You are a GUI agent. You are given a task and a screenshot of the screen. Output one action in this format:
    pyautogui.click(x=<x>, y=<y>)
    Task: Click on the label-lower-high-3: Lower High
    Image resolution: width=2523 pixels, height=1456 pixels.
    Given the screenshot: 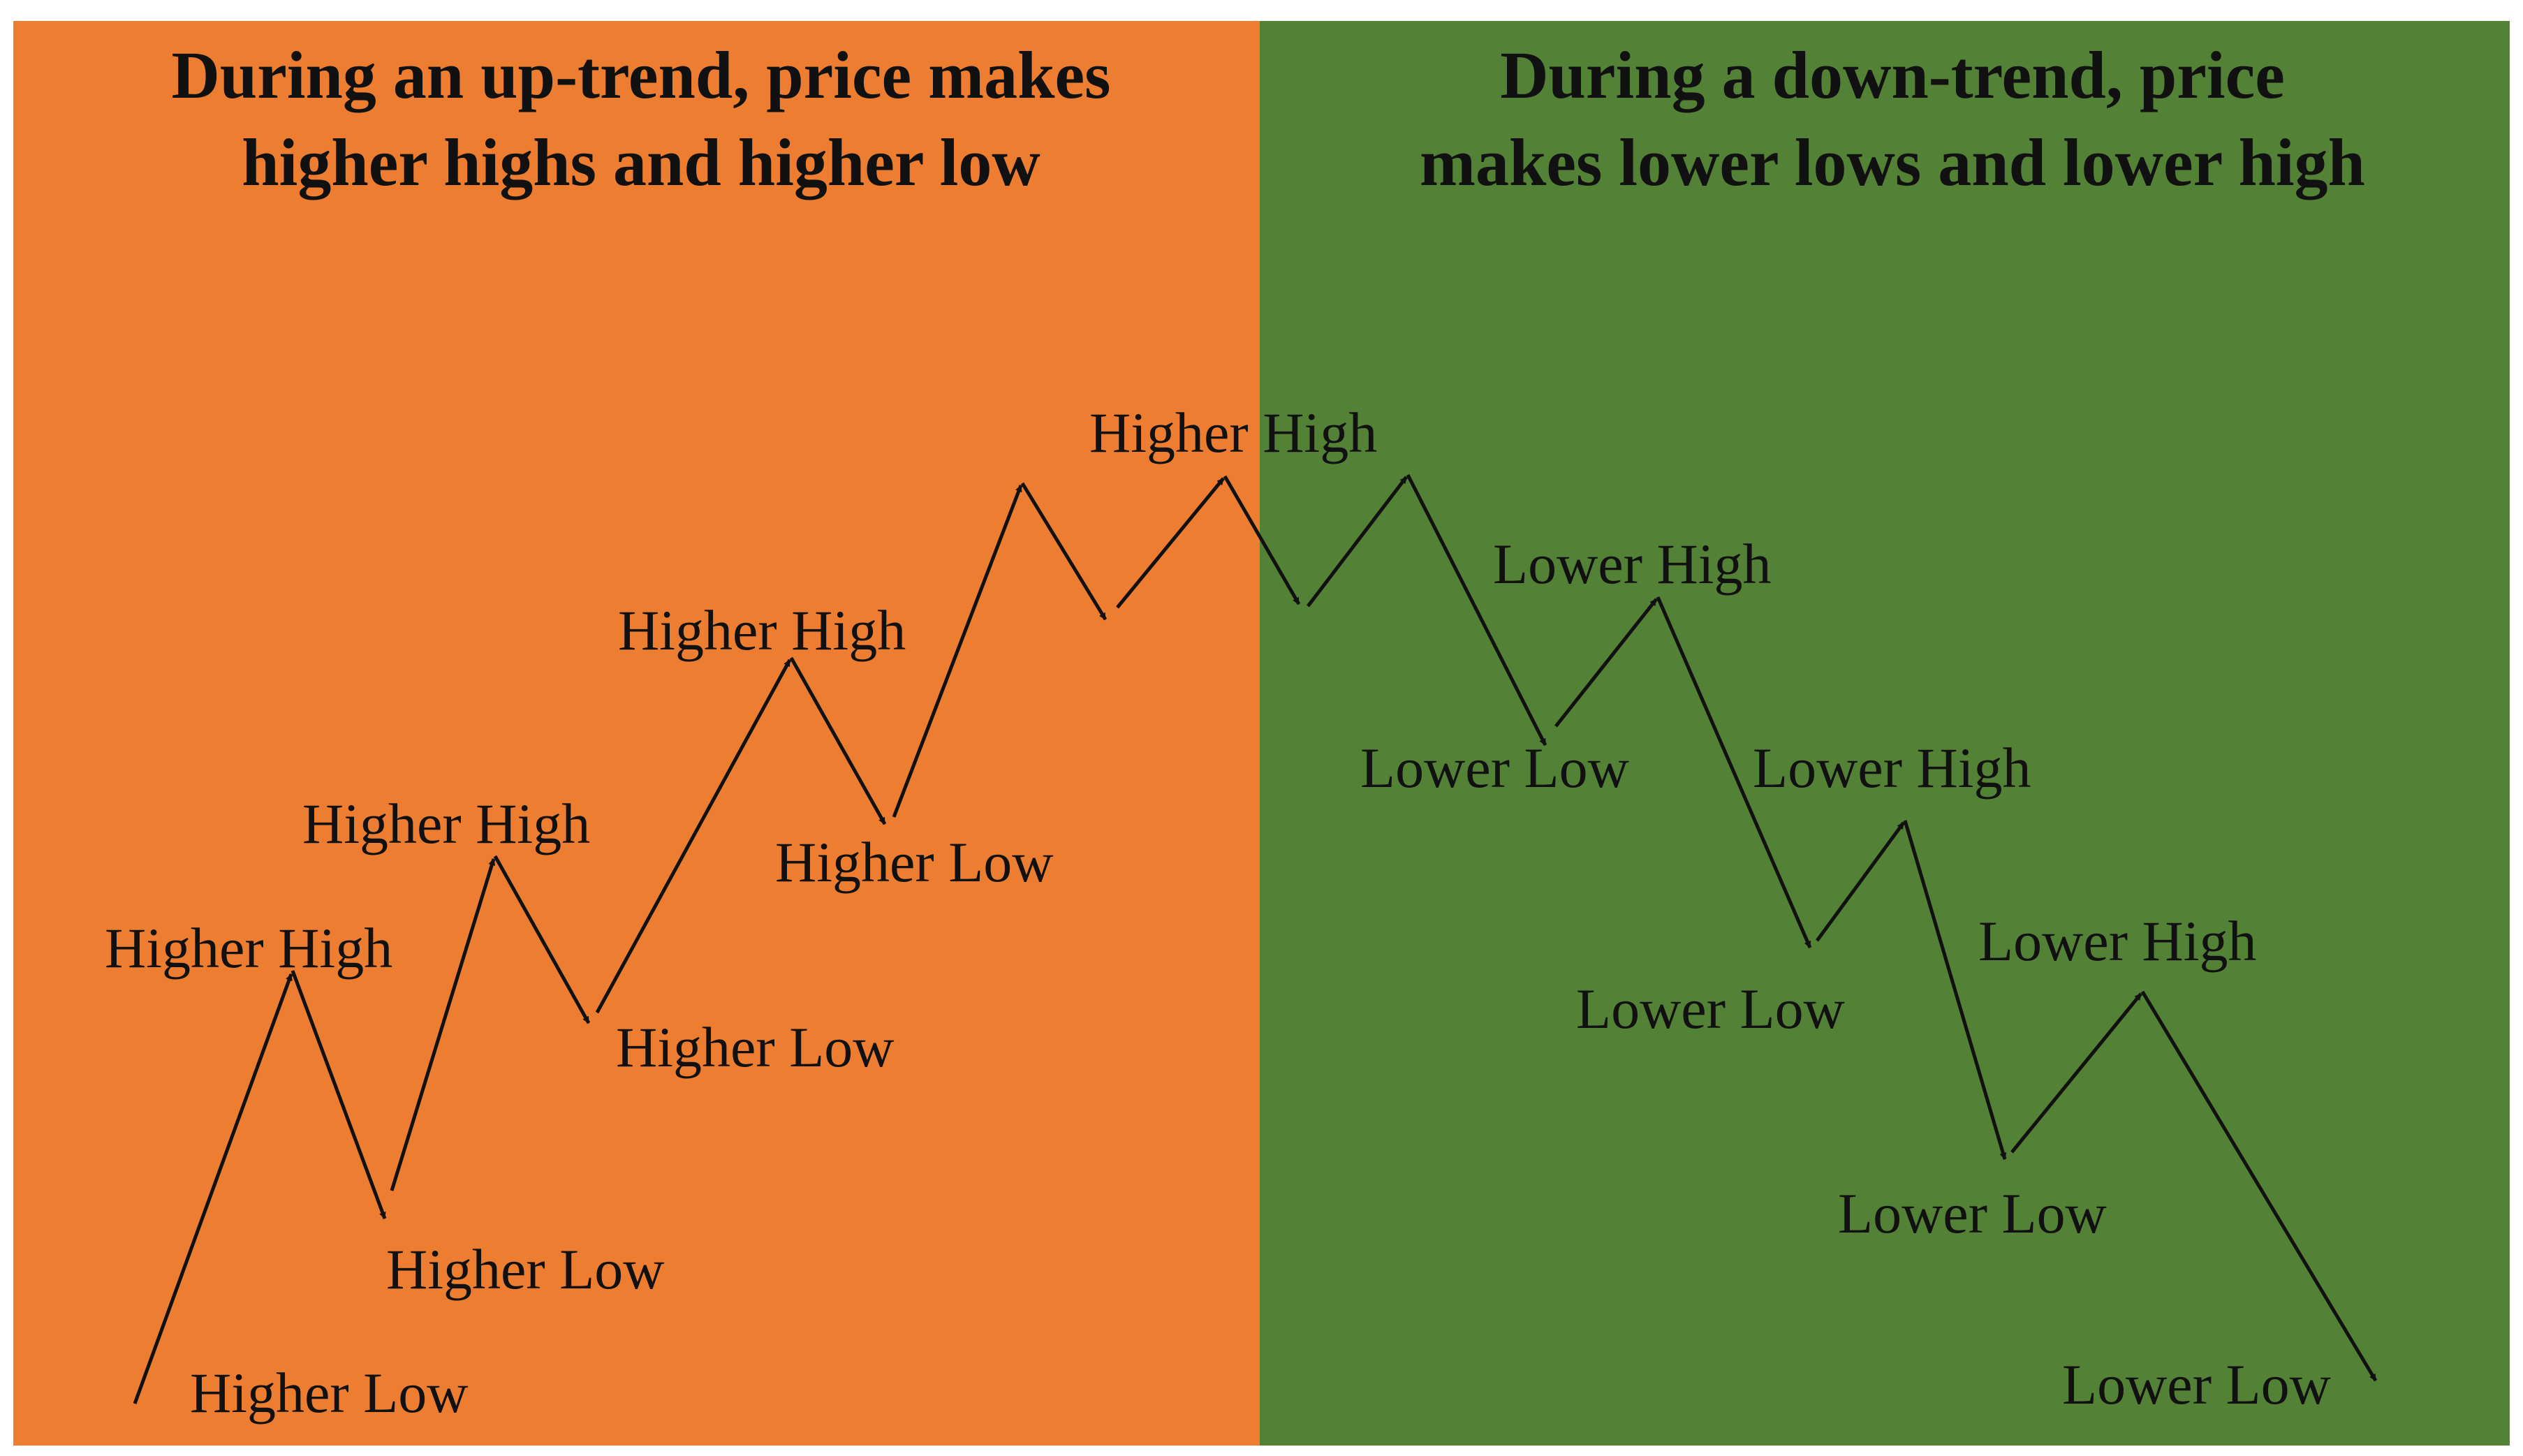 What is the action you would take?
    pyautogui.click(x=2117, y=941)
    